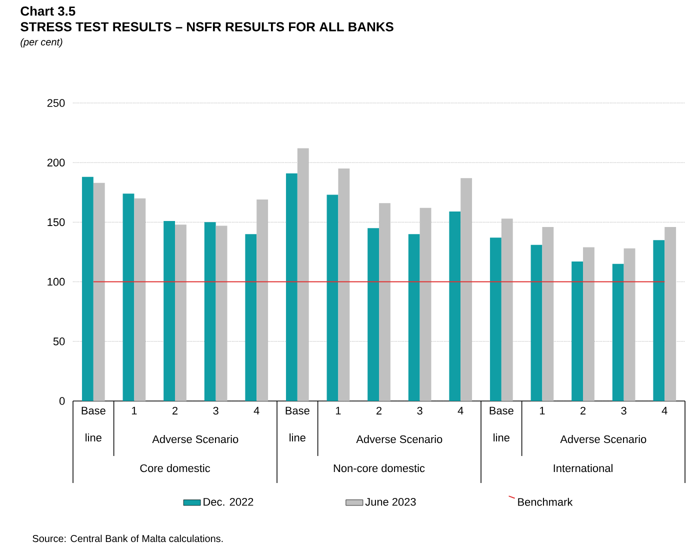 This screenshot has width=694, height=548. Describe the element at coordinates (229, 502) in the screenshot. I see `legend-label: Dec. 2022` at that location.